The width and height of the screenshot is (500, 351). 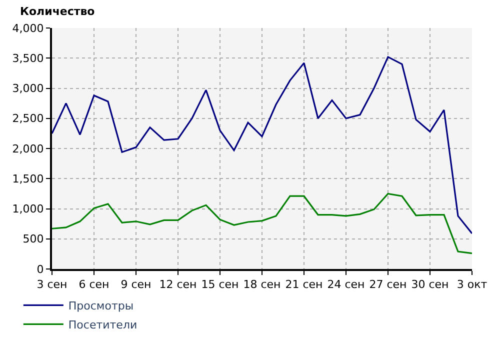 I want to click on x-tick-label: 3 сен, so click(x=52, y=285).